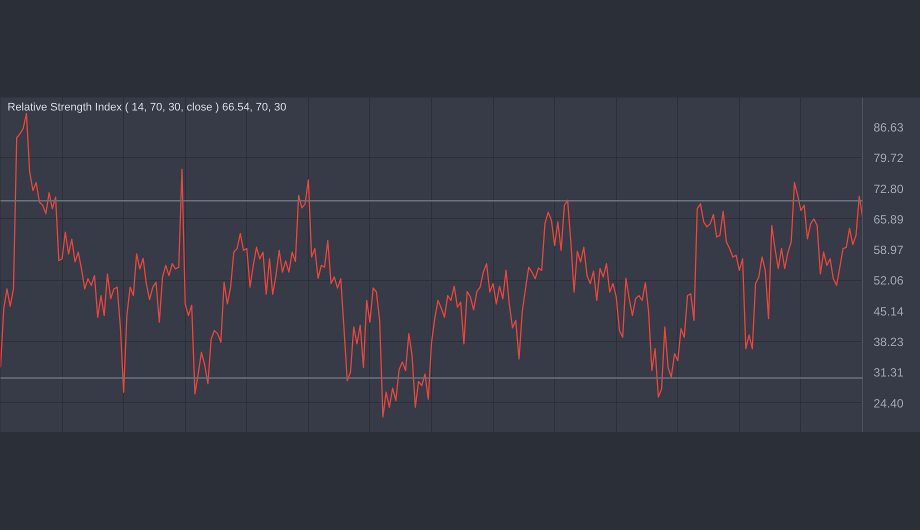 Image resolution: width=920 pixels, height=530 pixels. Describe the element at coordinates (889, 403) in the screenshot. I see `y-tick-label: 24.40` at that location.